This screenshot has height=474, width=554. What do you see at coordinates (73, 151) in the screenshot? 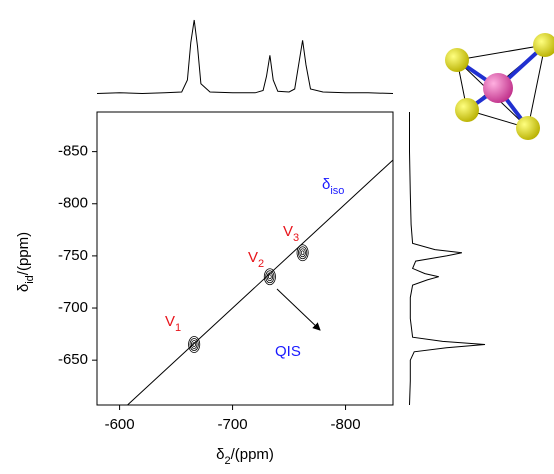
I see `y-tick-label: -850` at bounding box center [73, 151].